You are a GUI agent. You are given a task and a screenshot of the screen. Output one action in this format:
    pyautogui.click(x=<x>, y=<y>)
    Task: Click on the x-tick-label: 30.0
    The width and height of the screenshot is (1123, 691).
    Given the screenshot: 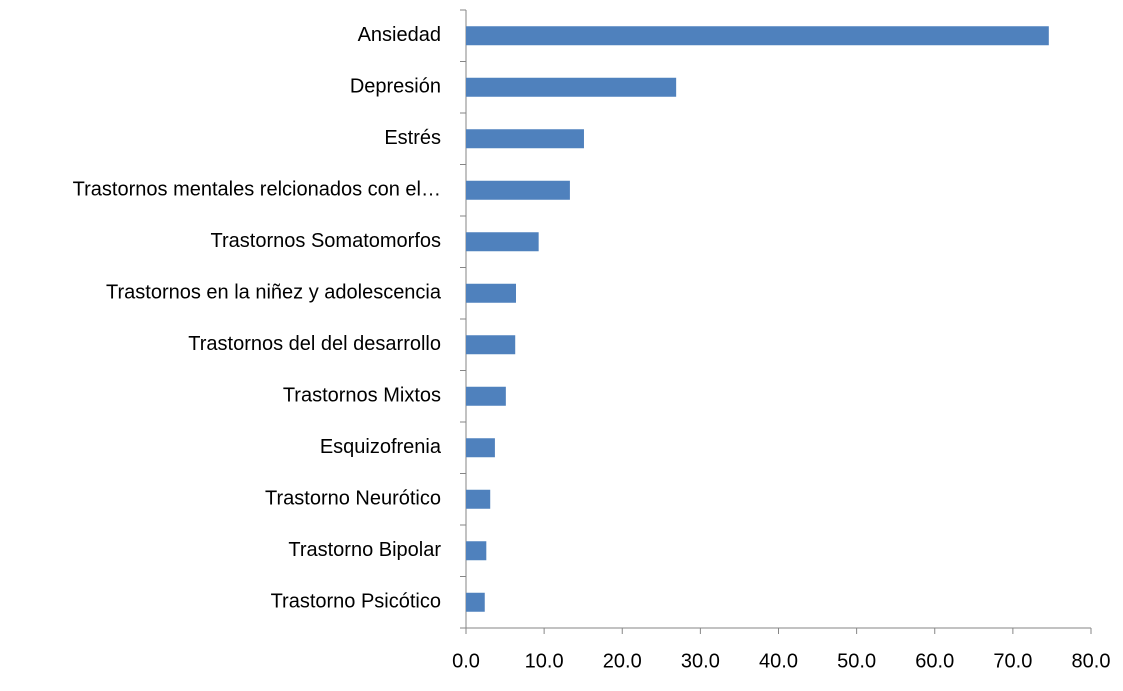 What is the action you would take?
    pyautogui.click(x=700, y=661)
    